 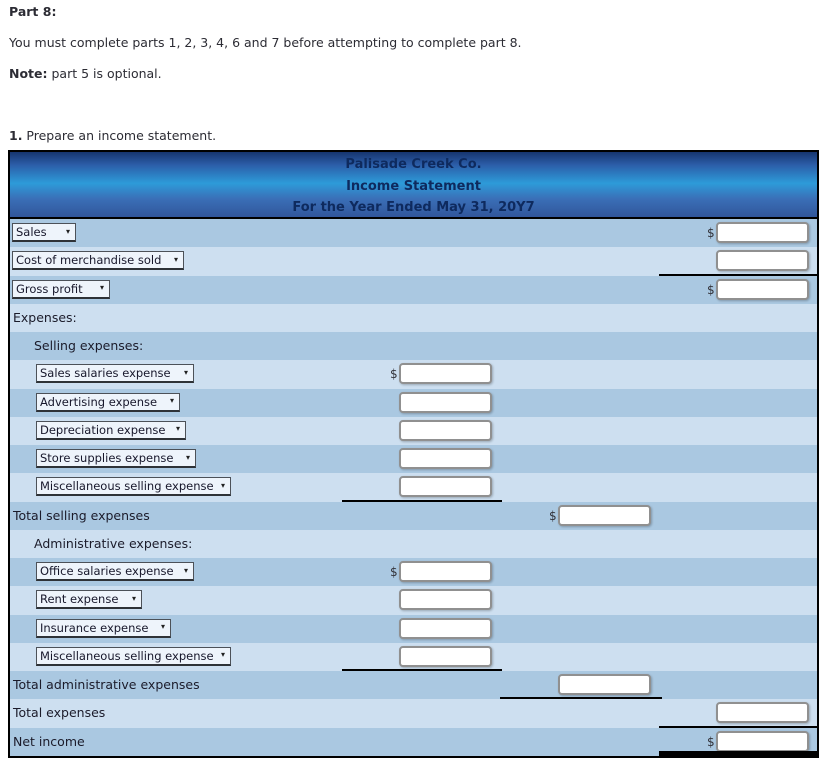 I want to click on task-number: 1., so click(x=16, y=135).